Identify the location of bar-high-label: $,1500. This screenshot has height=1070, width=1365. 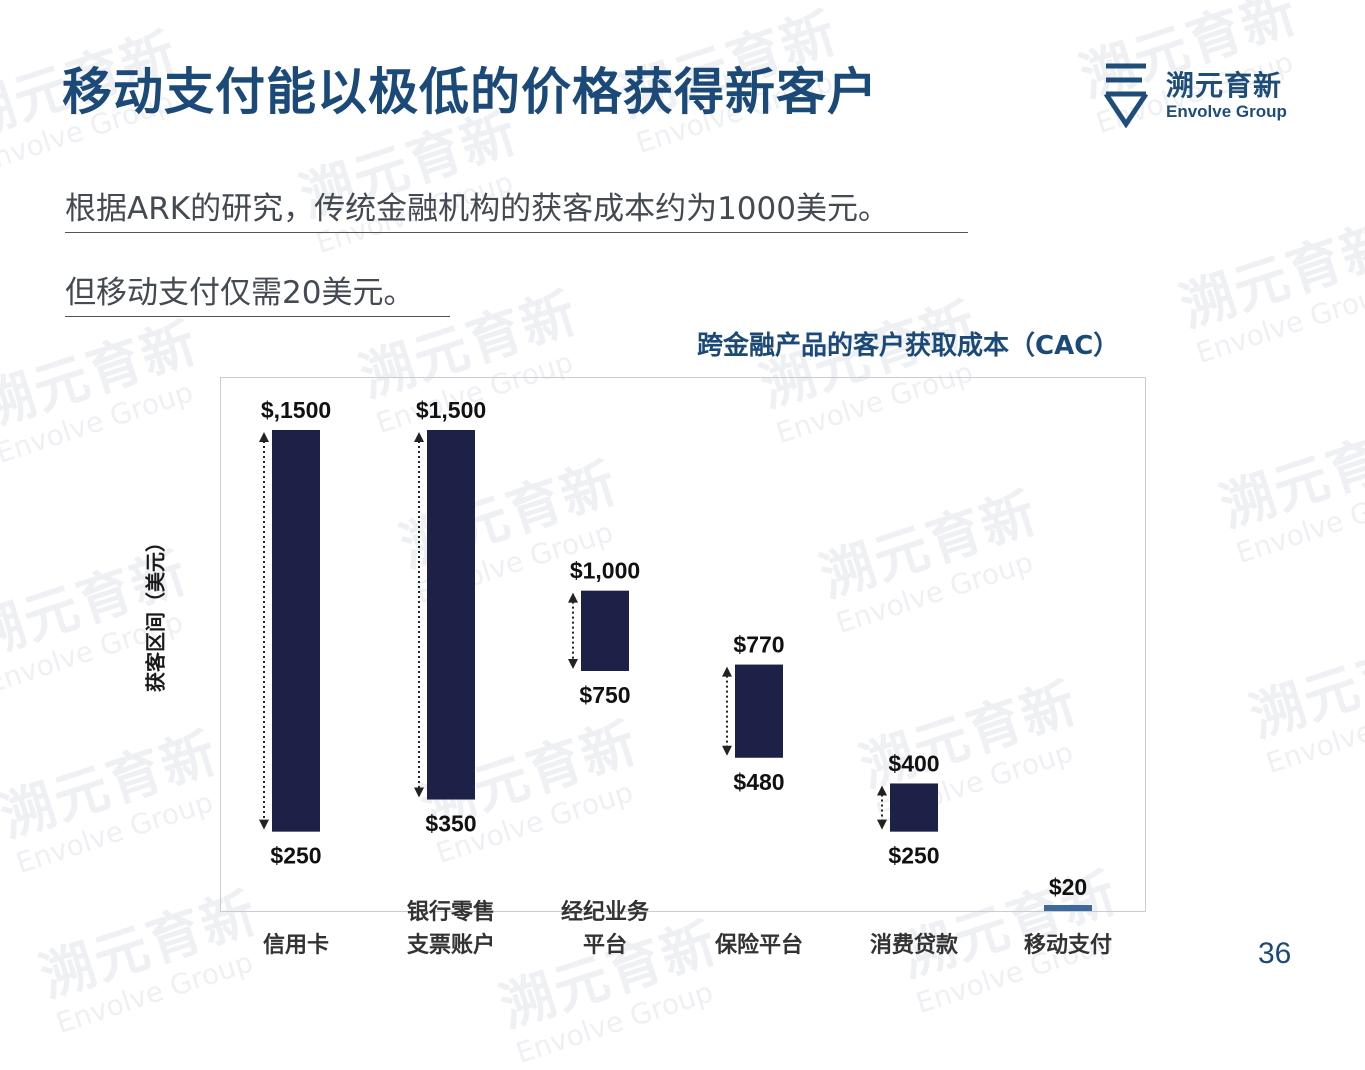
(296, 410).